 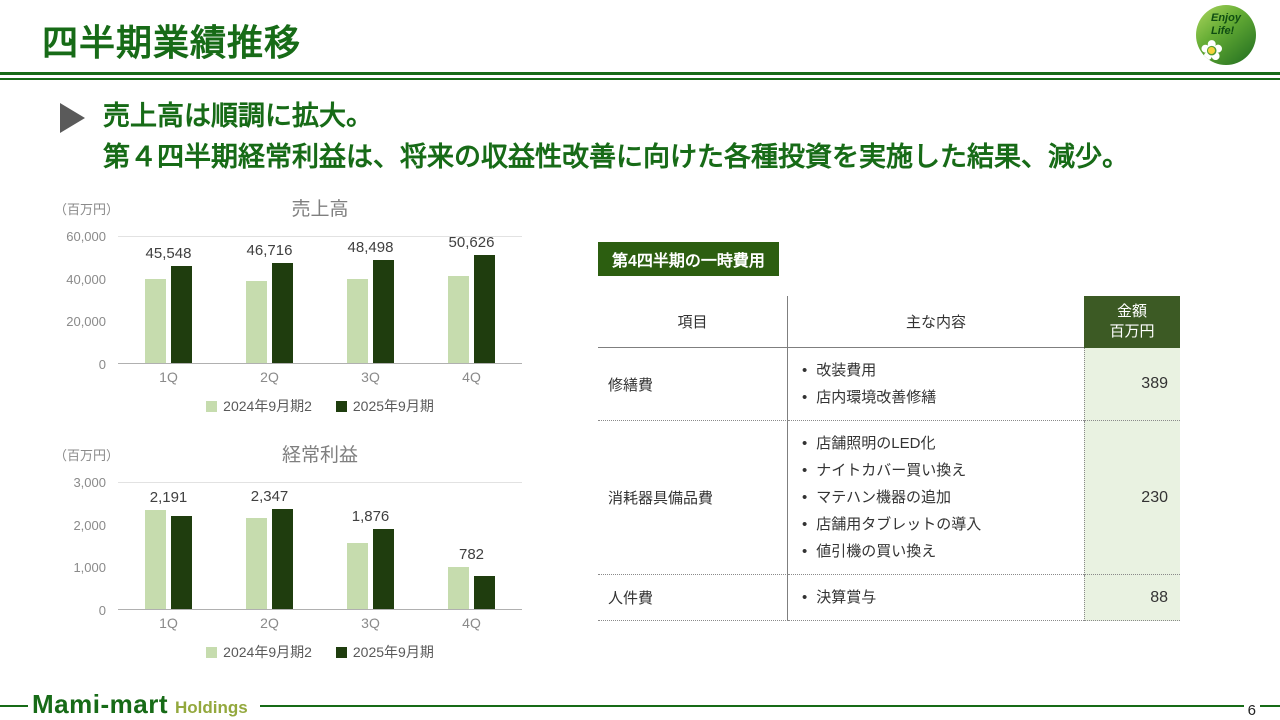 I want to click on legend-label: 2024年9月期2, so click(x=267, y=652).